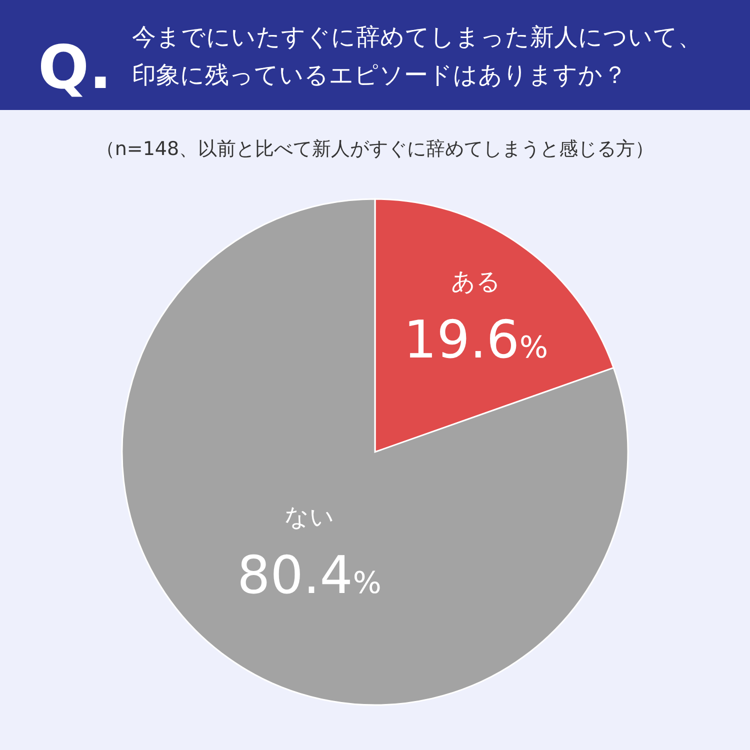 The width and height of the screenshot is (750, 750). Describe the element at coordinates (476, 340) in the screenshot. I see `data-label: 19.6%` at that location.